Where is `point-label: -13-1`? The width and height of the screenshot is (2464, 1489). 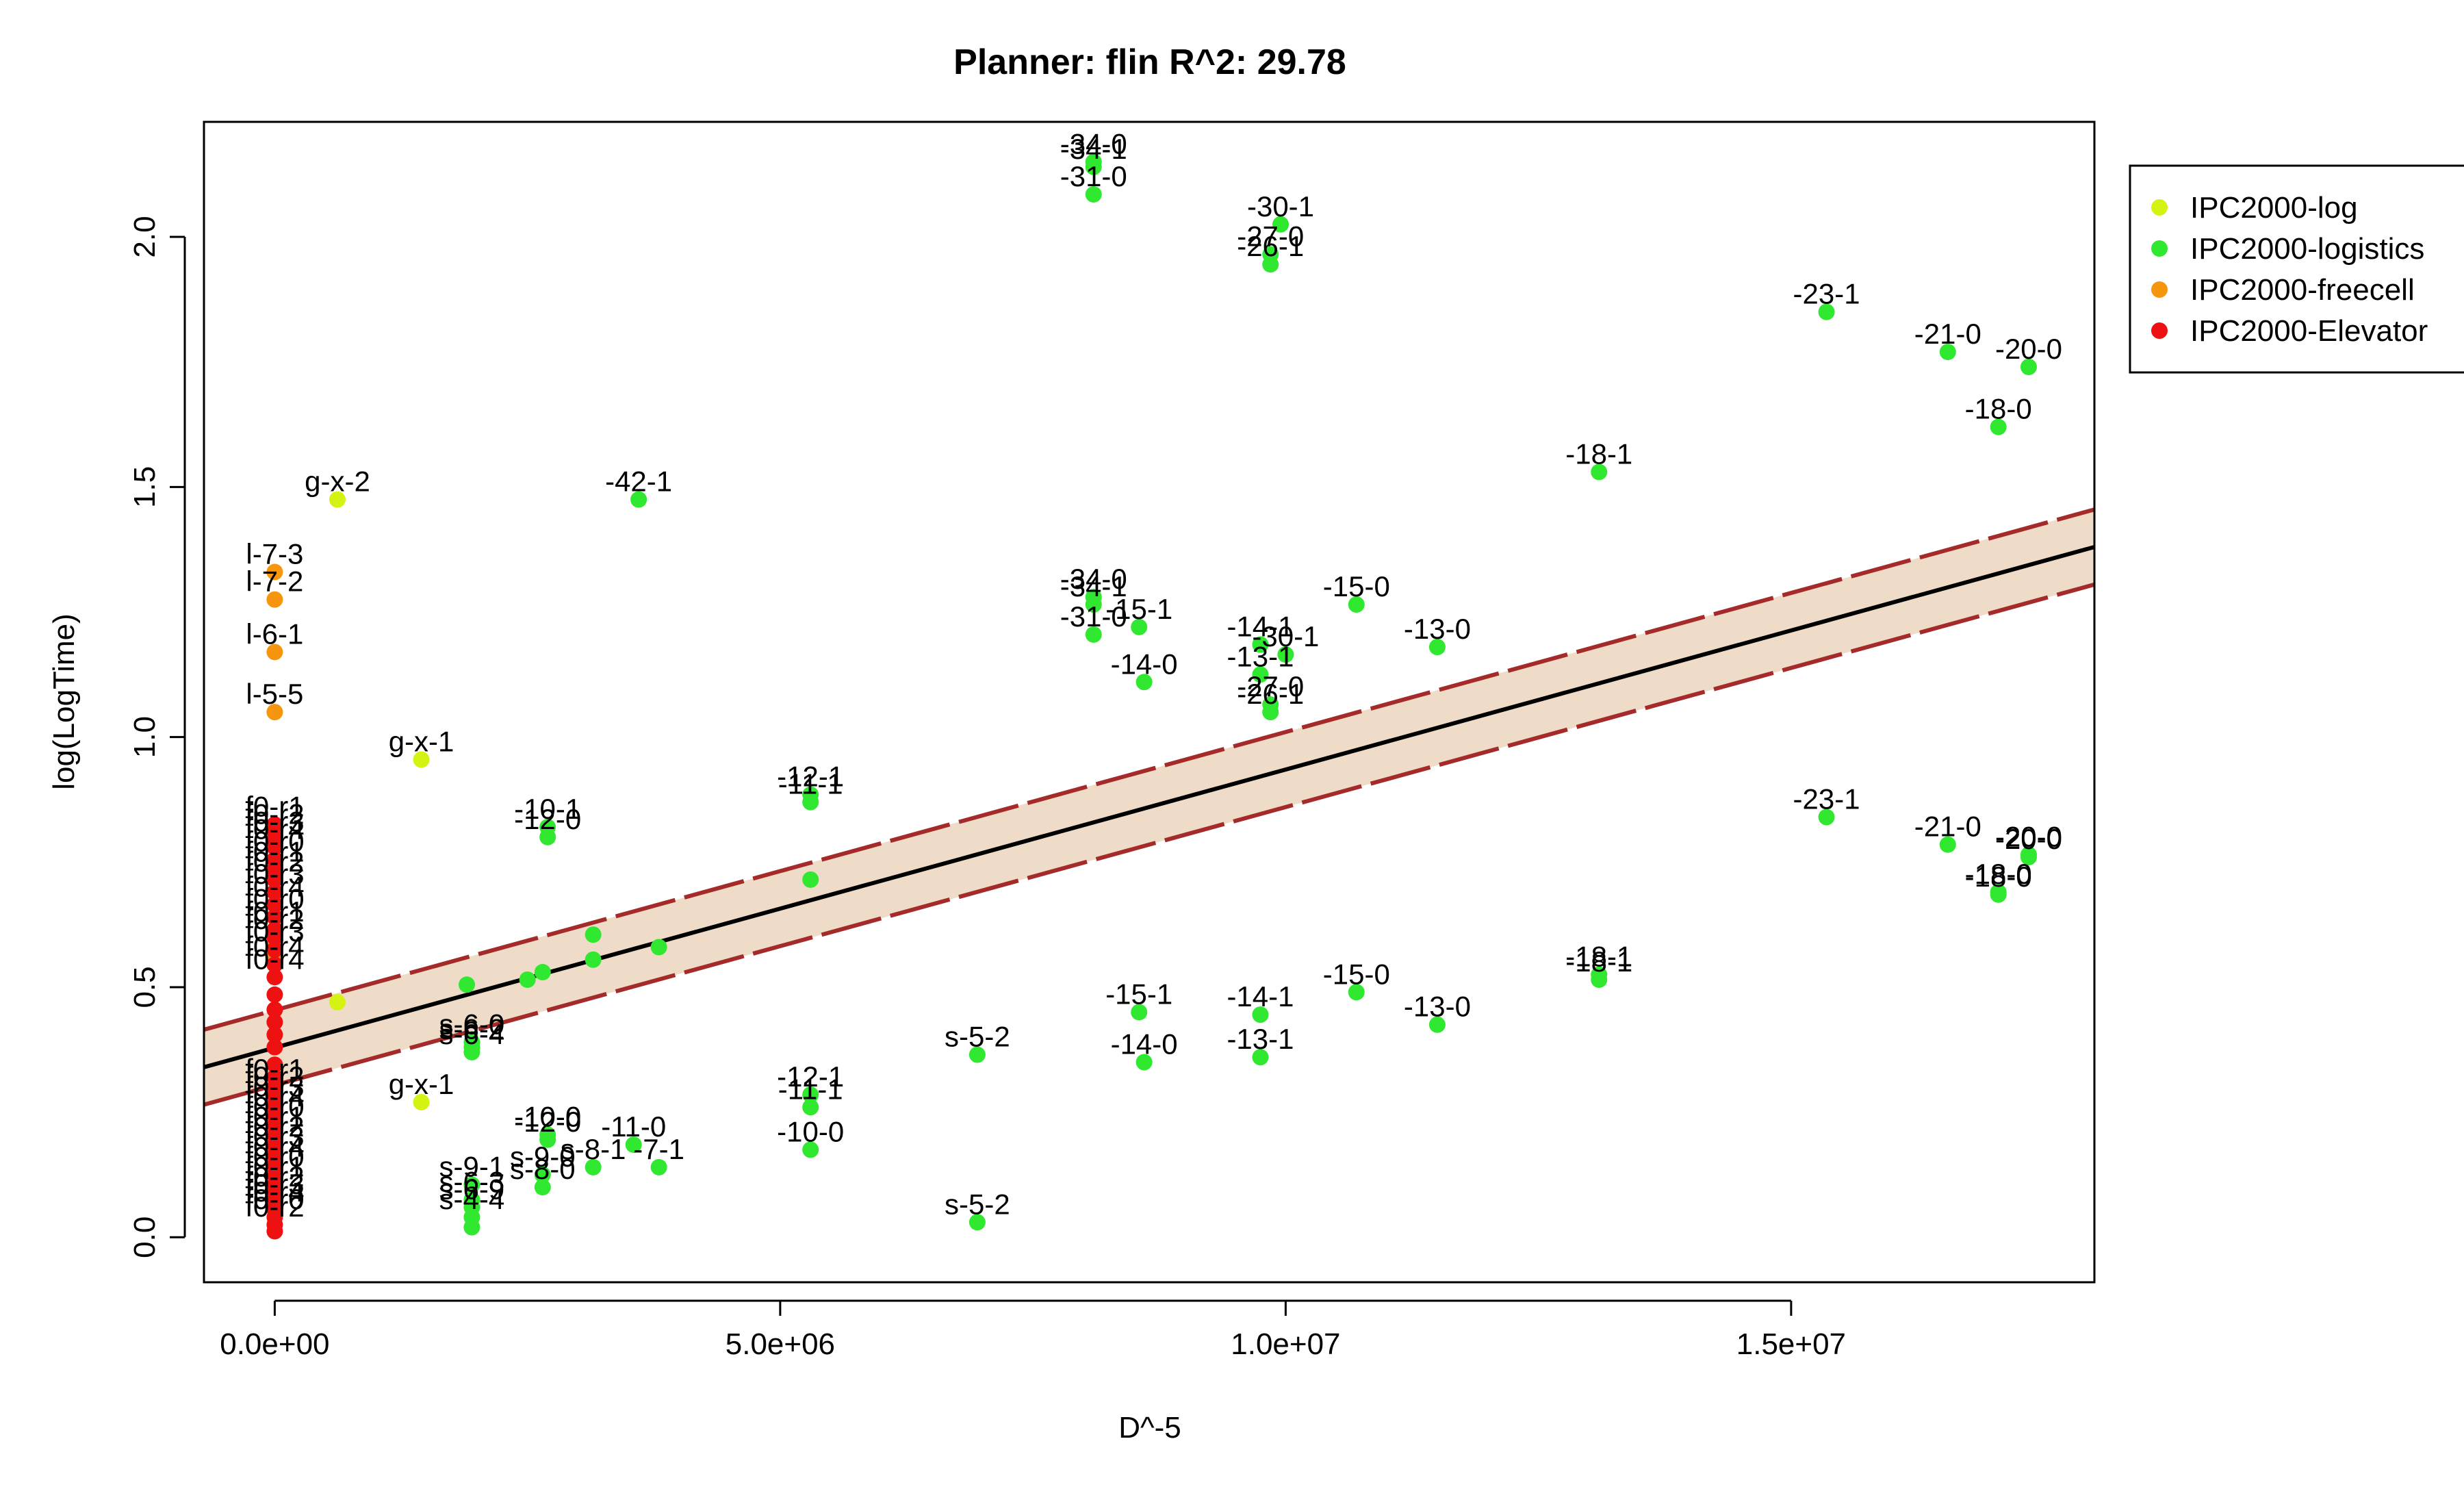 point-label: -13-1 is located at coordinates (1260, 656).